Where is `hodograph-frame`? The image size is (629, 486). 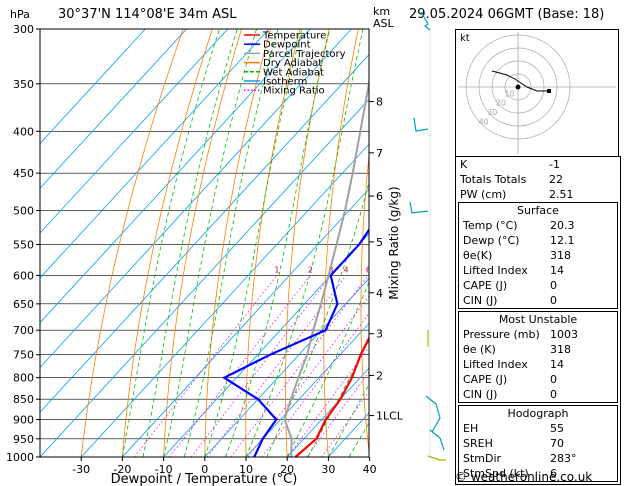 hodograph-frame is located at coordinates (537, 93).